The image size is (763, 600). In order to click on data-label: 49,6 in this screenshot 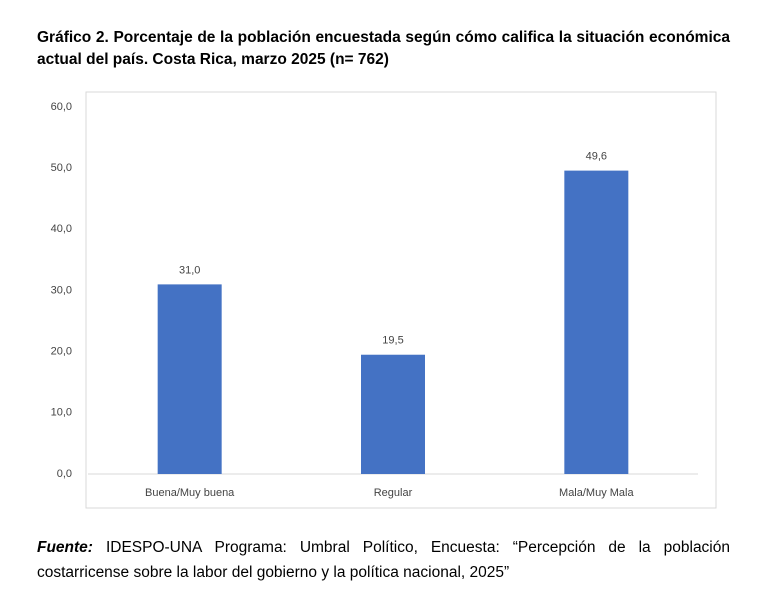, I will do `click(596, 157)`.